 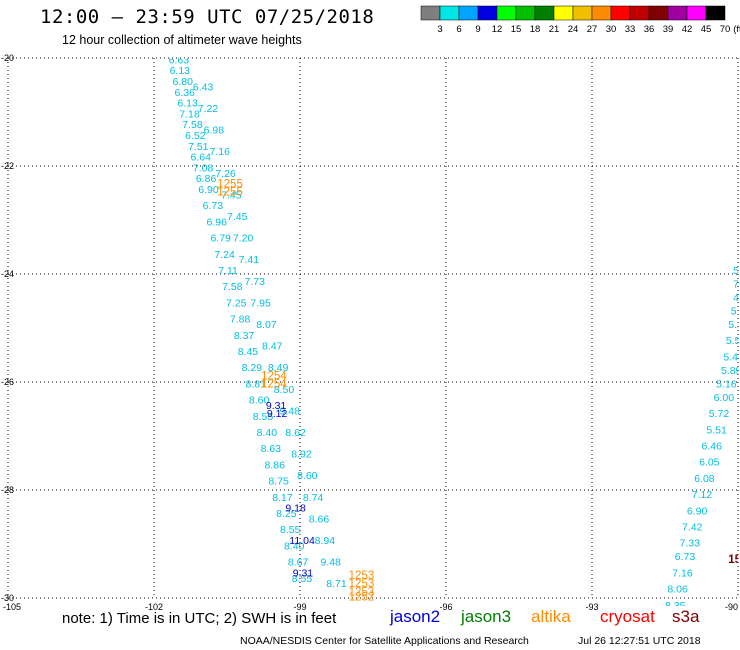 What do you see at coordinates (516, 29) in the screenshot?
I see `colorbar-label: 15` at bounding box center [516, 29].